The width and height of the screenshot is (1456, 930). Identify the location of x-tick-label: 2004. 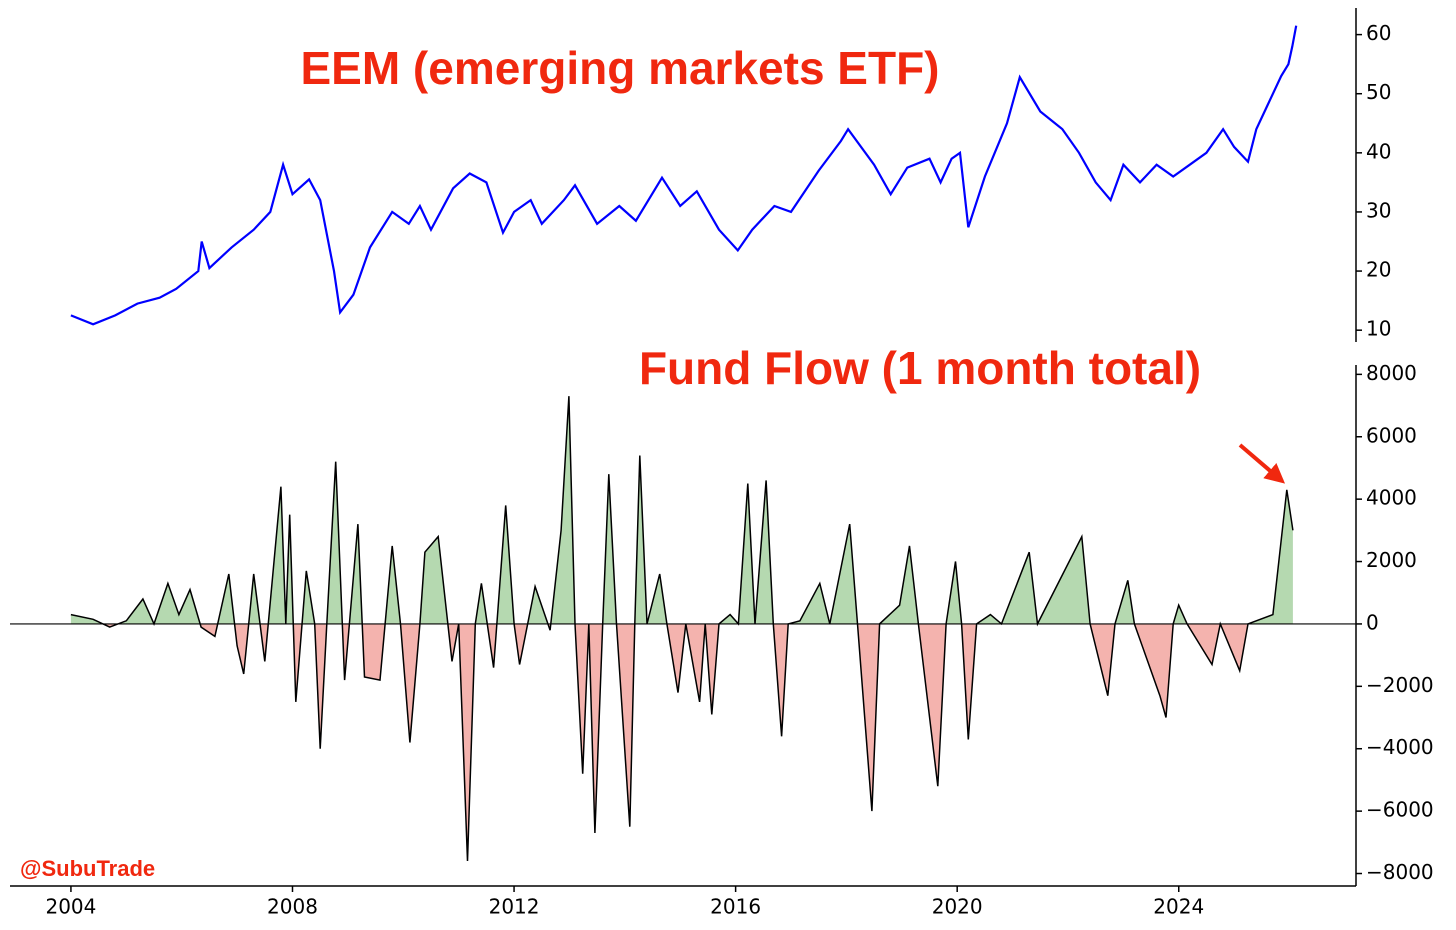
(70, 907).